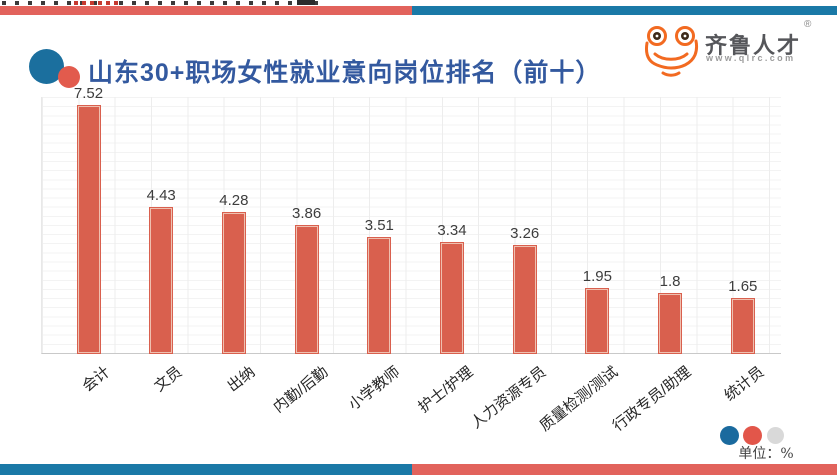 The image size is (837, 475). Describe the element at coordinates (670, 281) in the screenshot. I see `bar-value-label: 1.8` at that location.